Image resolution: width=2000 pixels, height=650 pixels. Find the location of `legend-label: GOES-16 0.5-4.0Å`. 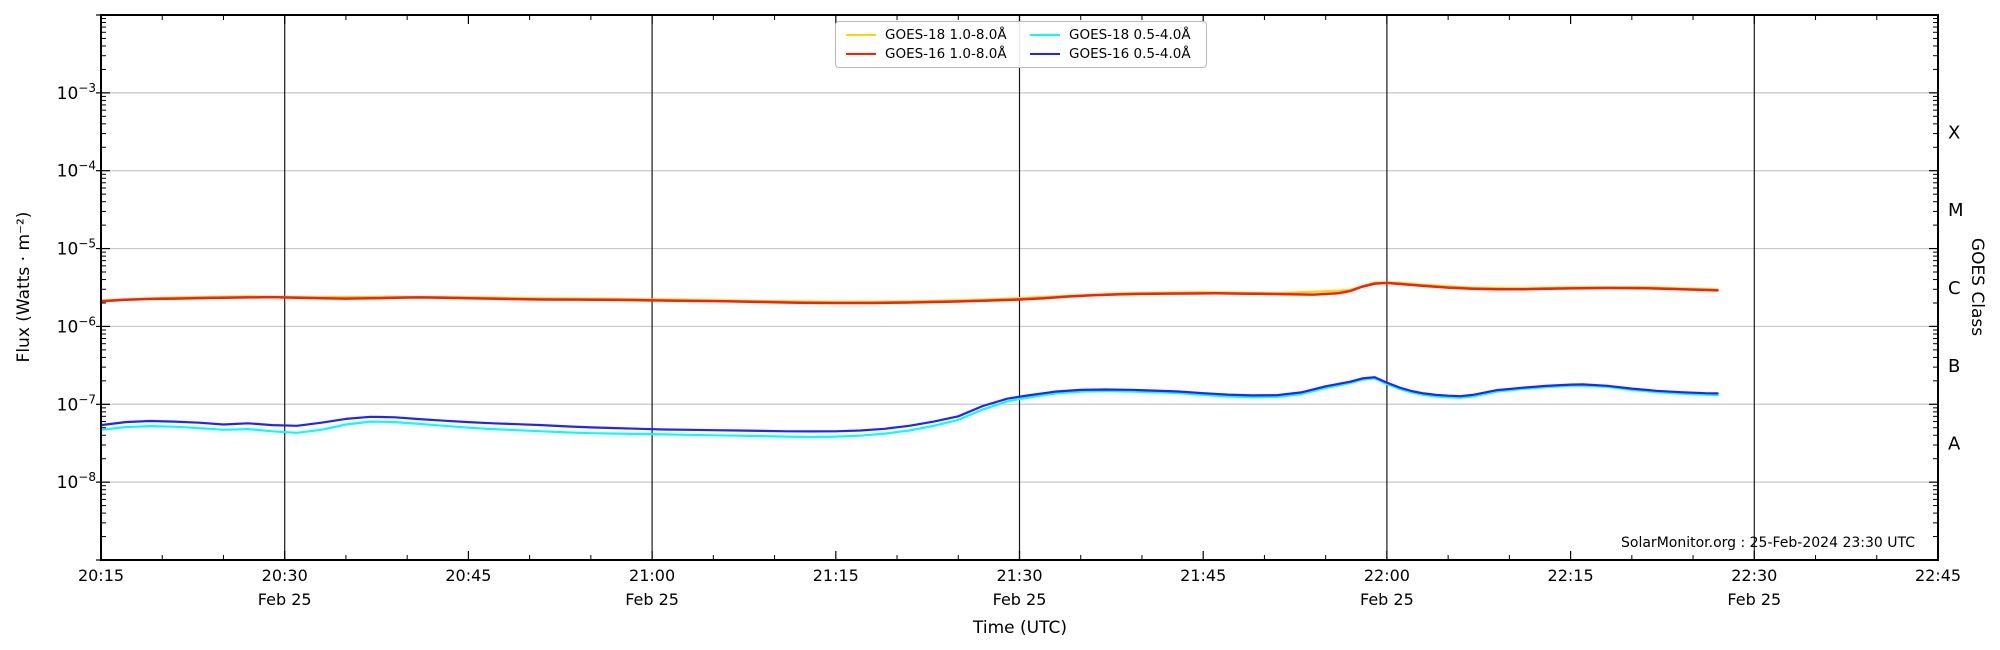

legend-label: GOES-16 0.5-4.0Å is located at coordinates (1130, 54).